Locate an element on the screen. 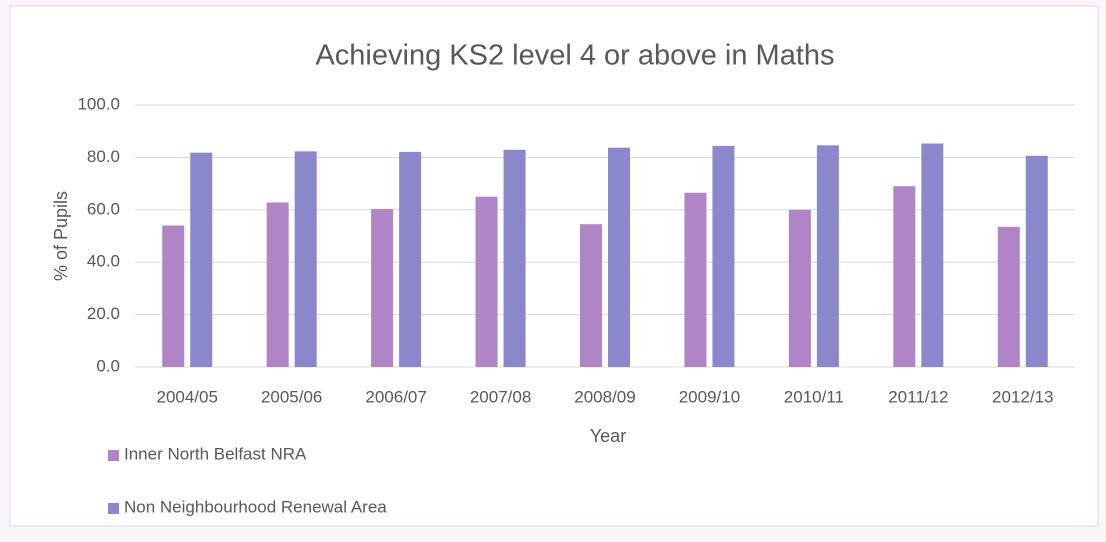  x-tick-label: 2006/07 is located at coordinates (395, 396).